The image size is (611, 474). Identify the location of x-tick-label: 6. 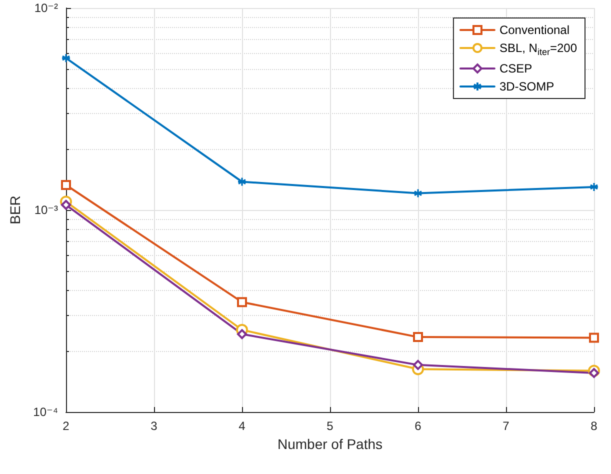
(418, 426).